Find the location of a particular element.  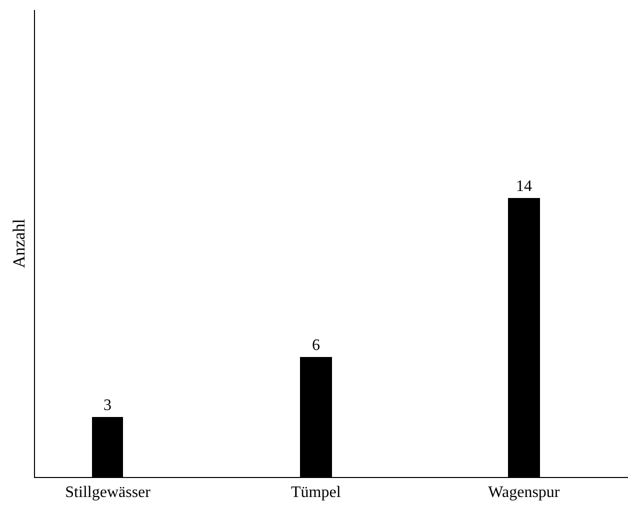

data-label: 14 is located at coordinates (524, 186).